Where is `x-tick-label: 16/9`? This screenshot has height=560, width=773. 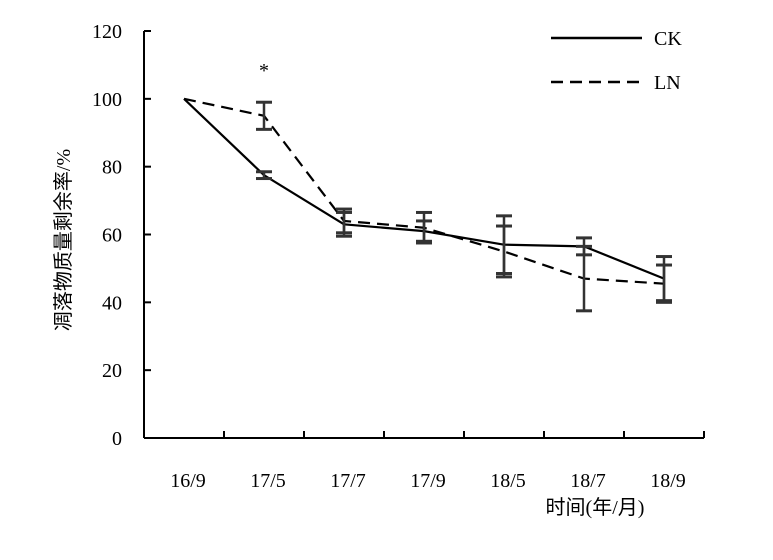
x-tick-label: 16/9 is located at coordinates (188, 481).